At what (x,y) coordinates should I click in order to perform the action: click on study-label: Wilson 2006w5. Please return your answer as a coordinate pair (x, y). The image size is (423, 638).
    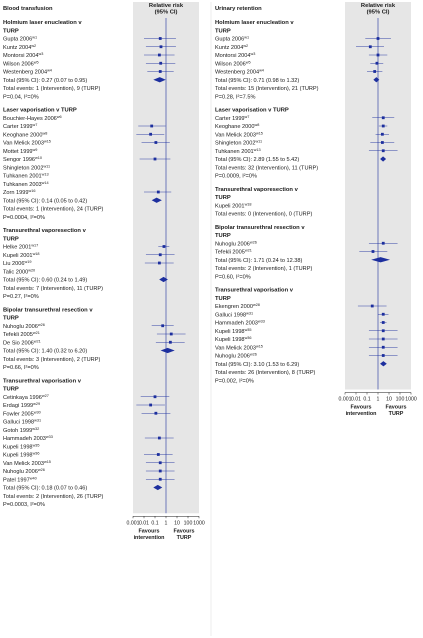
    Looking at the image, I should click on (233, 63).